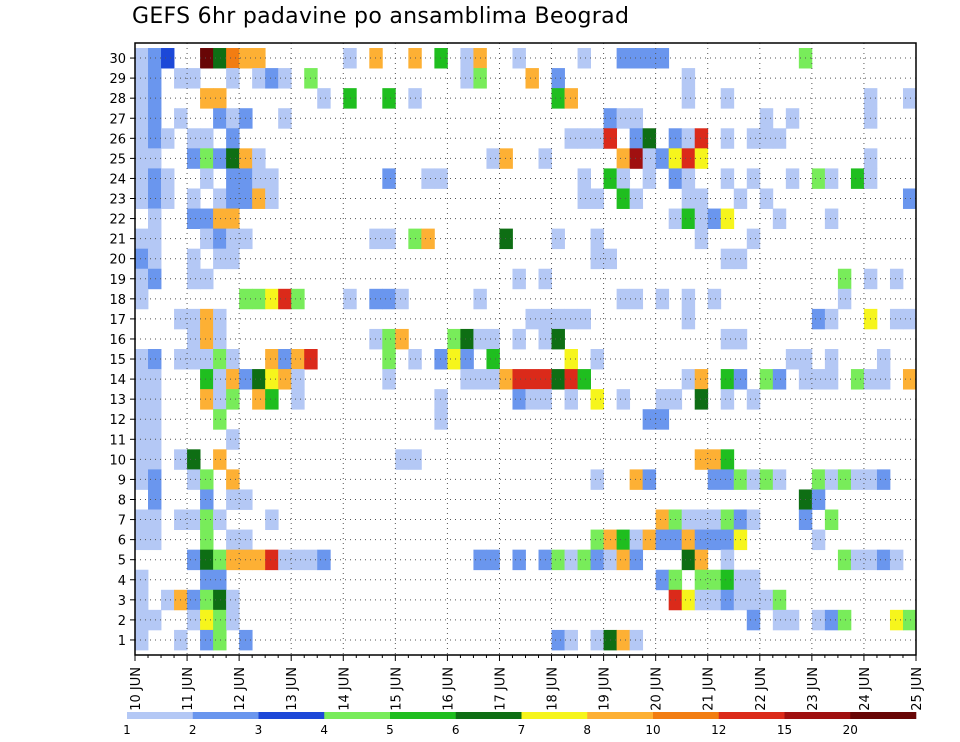  What do you see at coordinates (917, 689) in the screenshot?
I see `x-tick-label: 25 JUN` at bounding box center [917, 689].